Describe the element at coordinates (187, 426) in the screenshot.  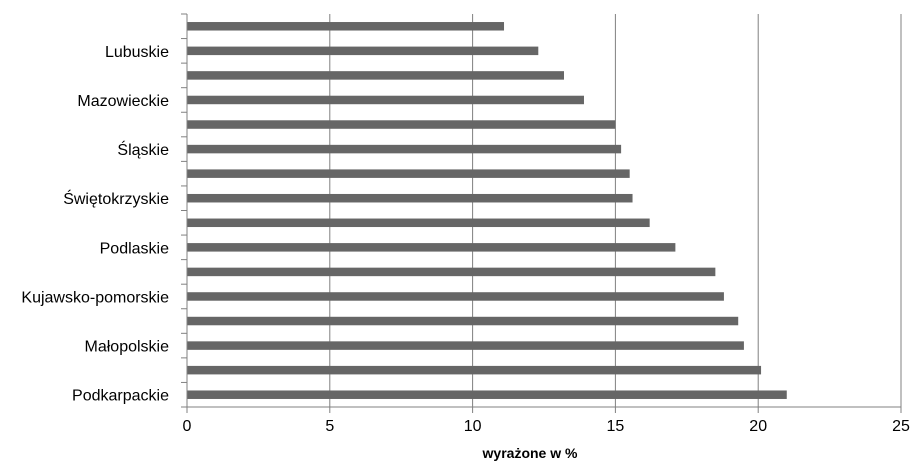
I see `x-tick-label-0: 0` at that location.